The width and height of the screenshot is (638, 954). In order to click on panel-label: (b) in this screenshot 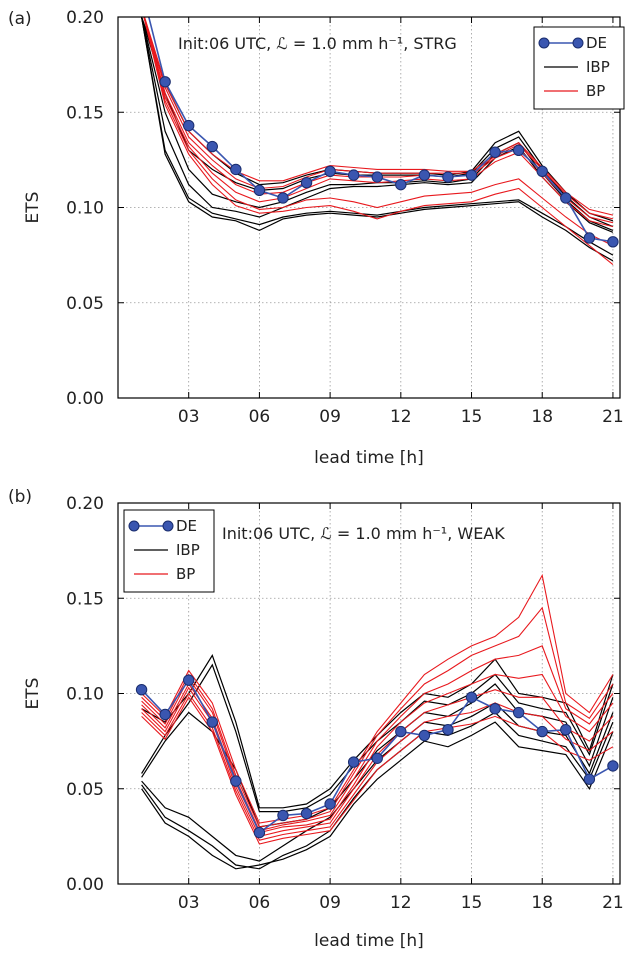, I will do `click(20, 497)`.